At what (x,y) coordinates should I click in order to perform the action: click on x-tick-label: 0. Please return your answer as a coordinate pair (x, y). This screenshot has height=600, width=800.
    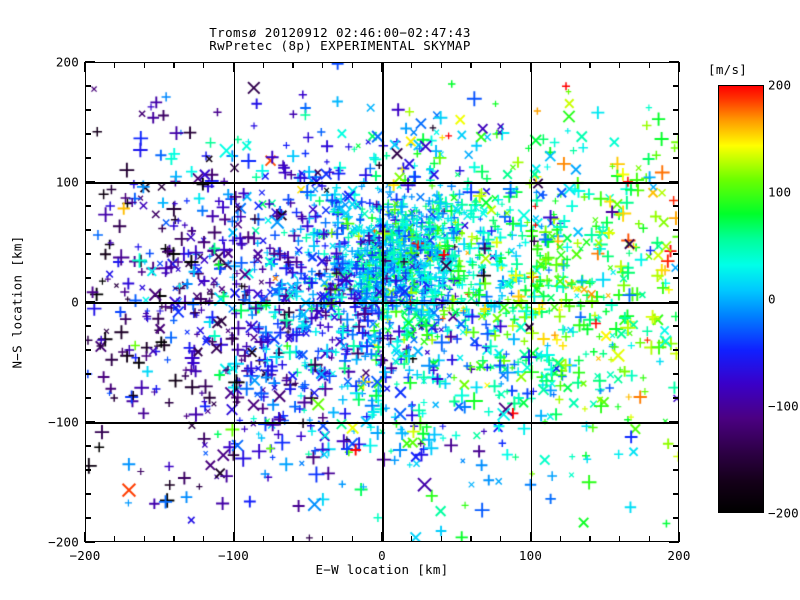
    Looking at the image, I should click on (382, 555).